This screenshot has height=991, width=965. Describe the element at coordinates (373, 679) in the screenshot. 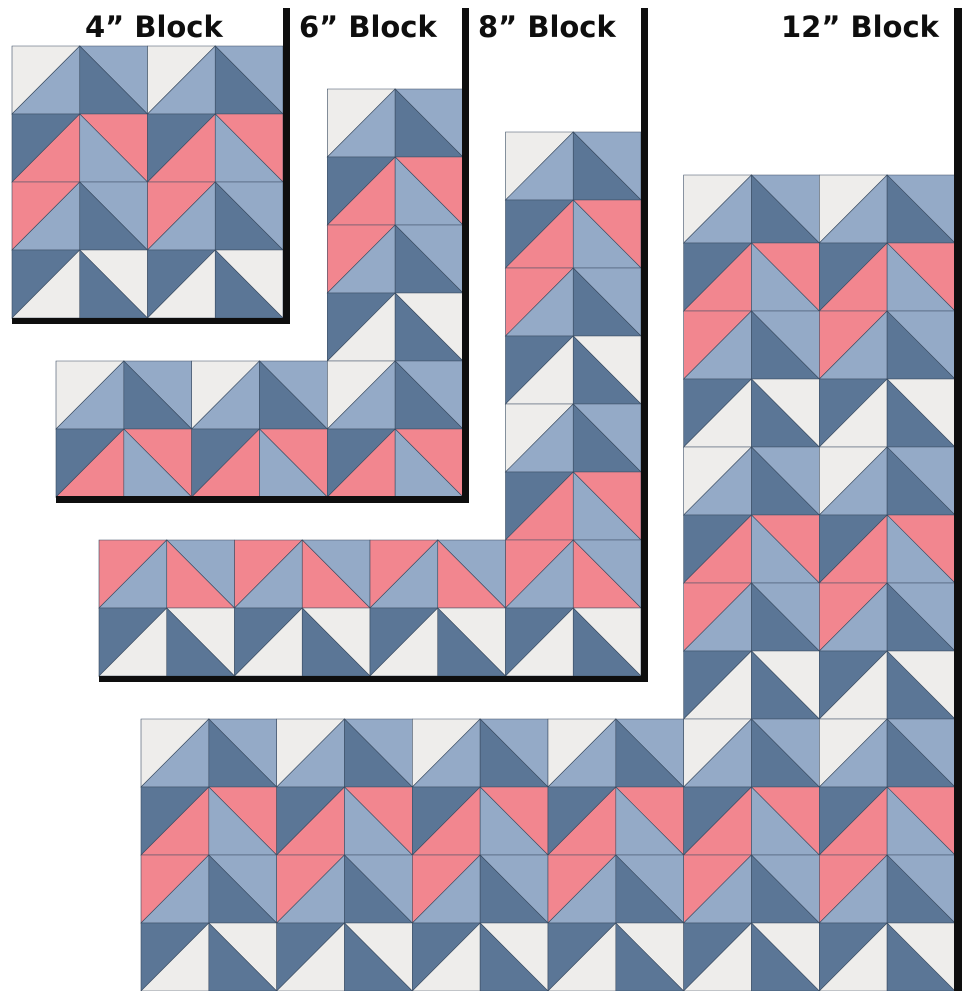

I see `block-8-bottom-bar` at that location.